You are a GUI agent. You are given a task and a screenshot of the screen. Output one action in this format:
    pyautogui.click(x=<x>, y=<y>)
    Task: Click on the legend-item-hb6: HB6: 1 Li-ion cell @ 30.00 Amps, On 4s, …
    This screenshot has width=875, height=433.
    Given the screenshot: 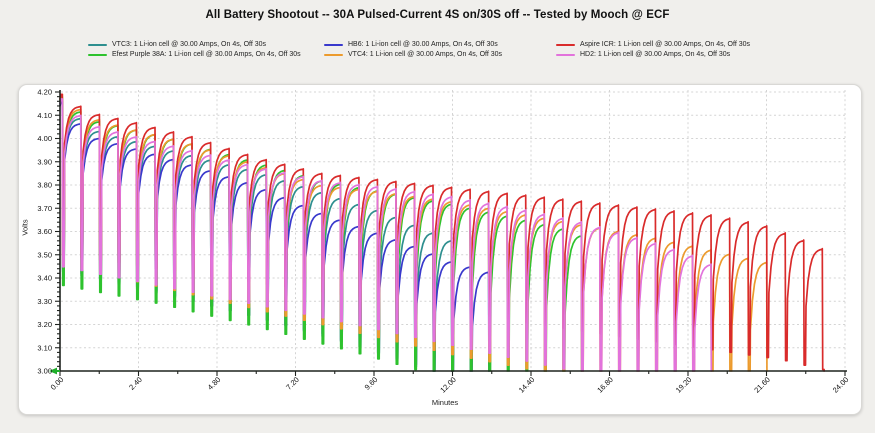 What is the action you would take?
    pyautogui.click(x=440, y=44)
    